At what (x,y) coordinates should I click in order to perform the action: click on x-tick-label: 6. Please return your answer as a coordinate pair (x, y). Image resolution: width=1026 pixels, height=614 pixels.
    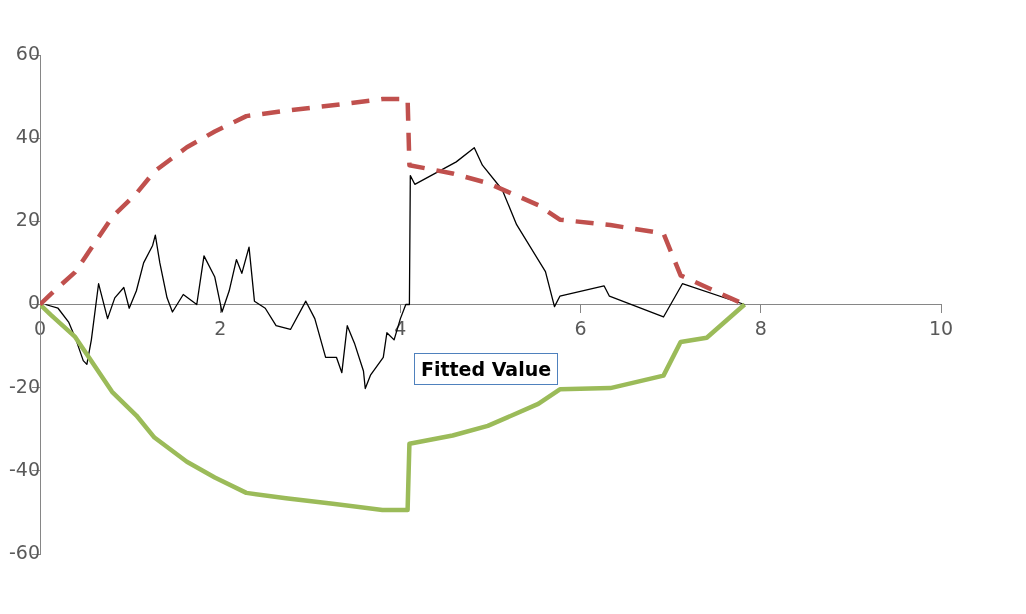
    Looking at the image, I should click on (580, 327).